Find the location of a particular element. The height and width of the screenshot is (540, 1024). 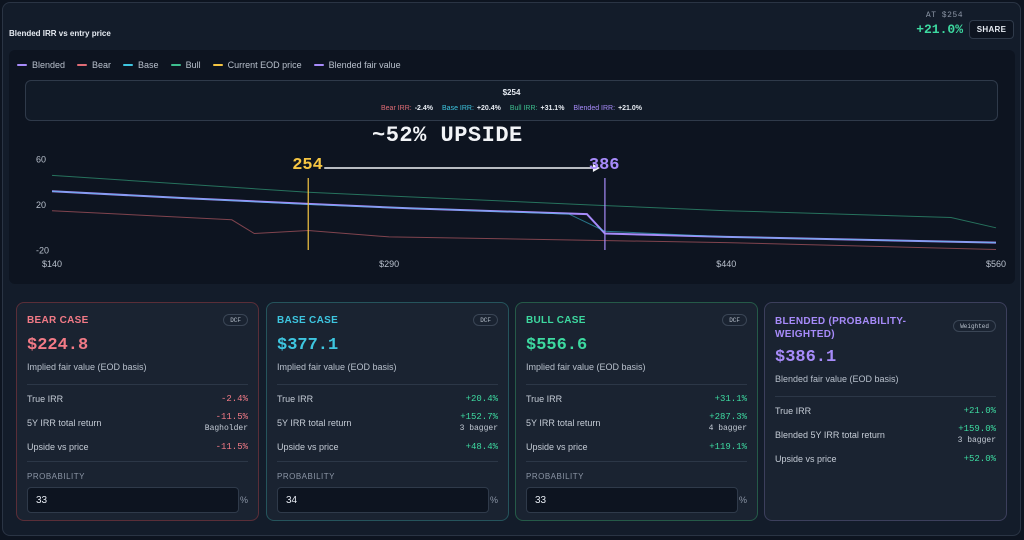

card-row-value: +31.1% is located at coordinates (730, 399).